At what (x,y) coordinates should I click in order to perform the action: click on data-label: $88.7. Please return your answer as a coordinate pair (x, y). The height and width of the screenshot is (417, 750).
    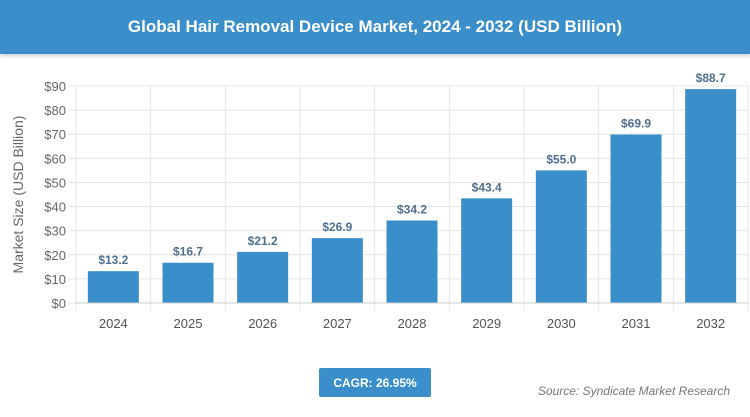
    Looking at the image, I should click on (711, 78).